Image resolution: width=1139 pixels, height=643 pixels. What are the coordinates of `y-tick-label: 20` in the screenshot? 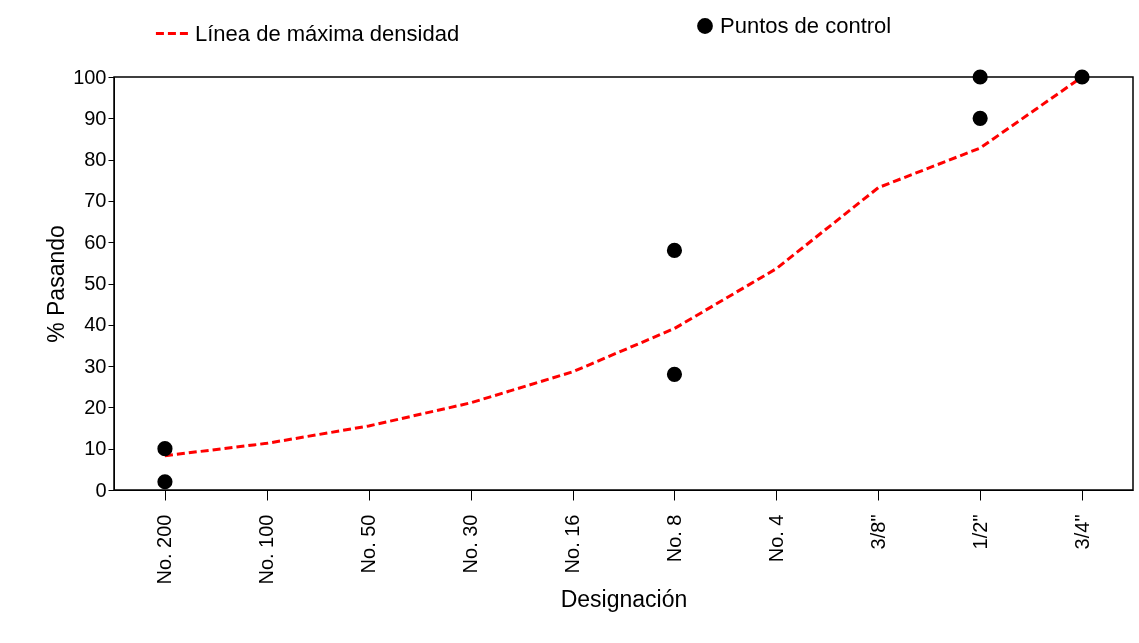 It's located at (95, 406).